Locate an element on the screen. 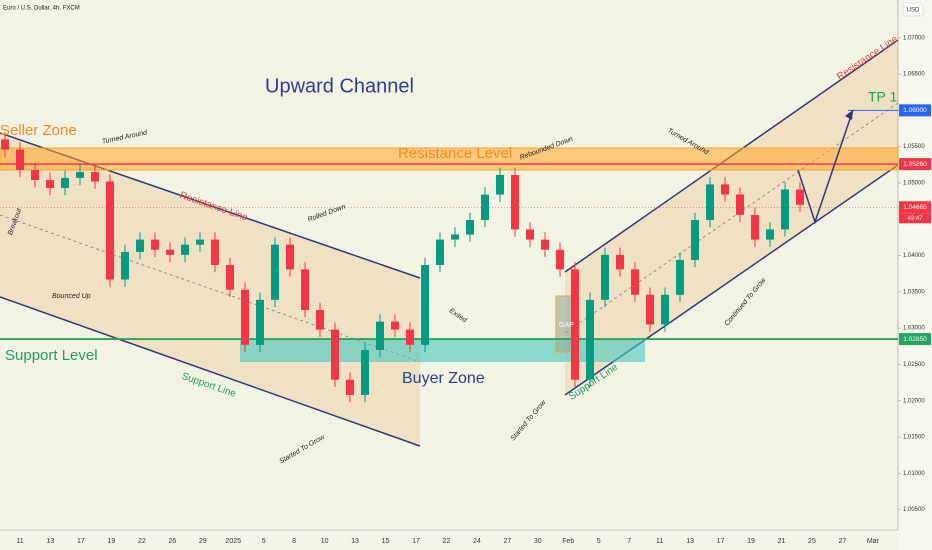 This screenshot has height=550, width=932. y-tick-label: 1.03000 is located at coordinates (914, 329).